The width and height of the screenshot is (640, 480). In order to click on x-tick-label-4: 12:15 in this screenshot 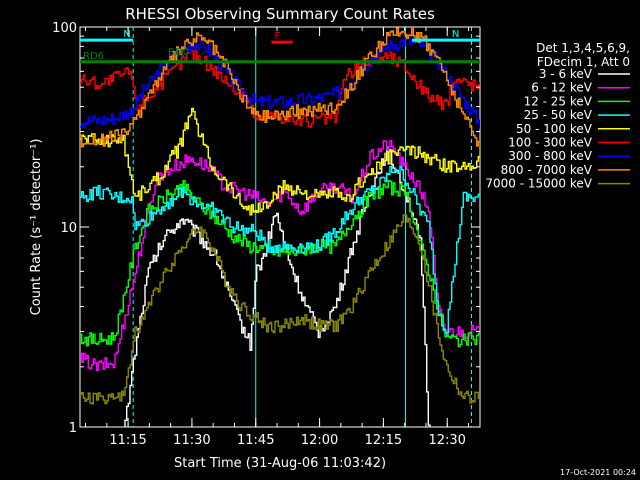, I will do `click(383, 440)`.